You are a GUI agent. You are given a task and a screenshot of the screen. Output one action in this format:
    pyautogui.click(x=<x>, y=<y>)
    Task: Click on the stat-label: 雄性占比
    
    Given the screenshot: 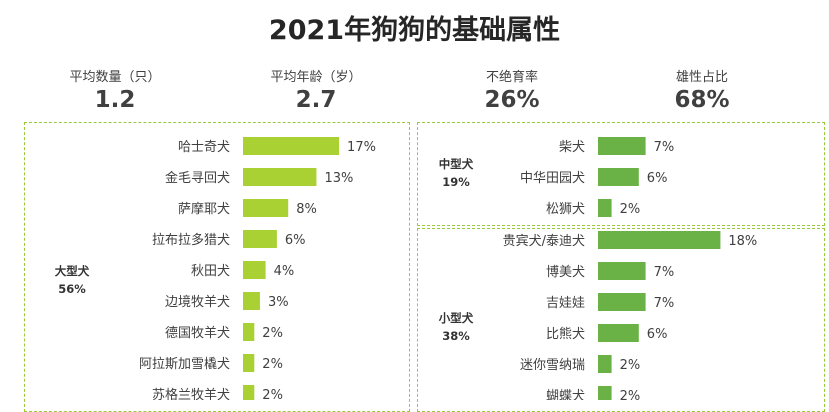 What is the action you would take?
    pyautogui.click(x=701, y=77)
    